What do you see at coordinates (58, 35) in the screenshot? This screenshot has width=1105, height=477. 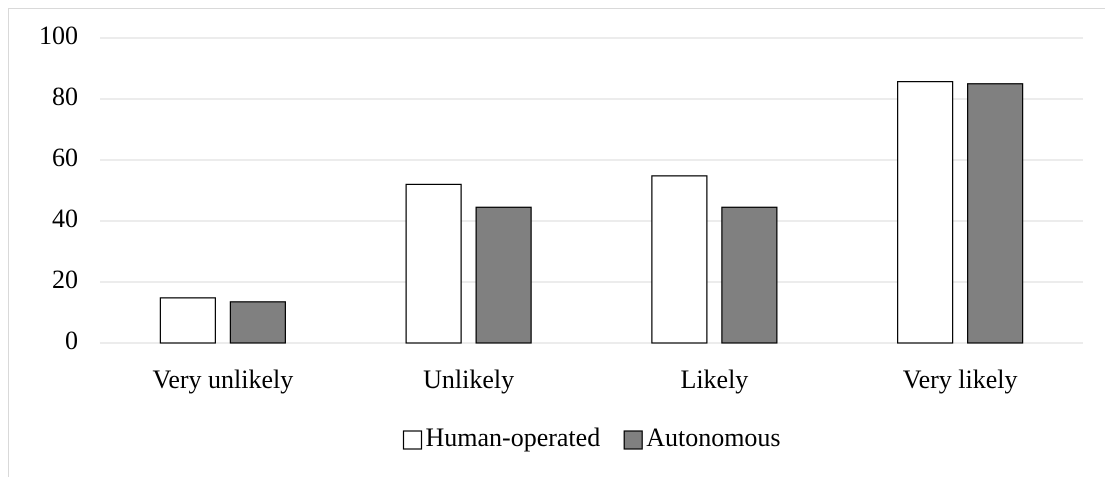 I see `y-tick-label: 100` at bounding box center [58, 35].